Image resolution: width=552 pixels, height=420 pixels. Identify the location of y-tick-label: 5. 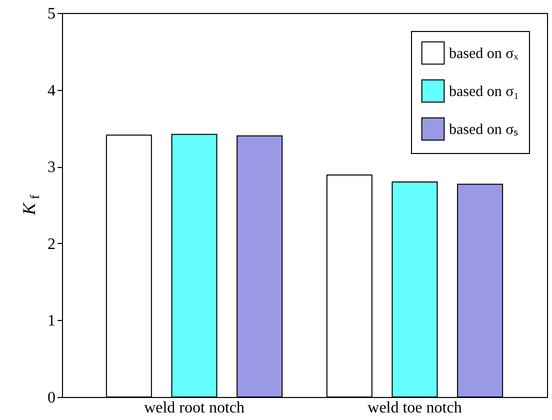
(52, 14).